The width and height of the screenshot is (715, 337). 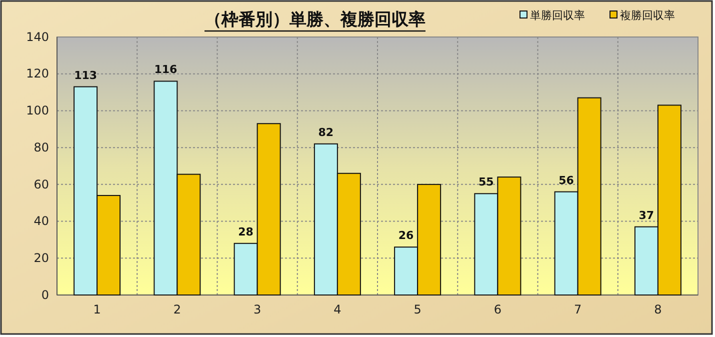 I want to click on y-tick-label: 140, so click(x=37, y=37).